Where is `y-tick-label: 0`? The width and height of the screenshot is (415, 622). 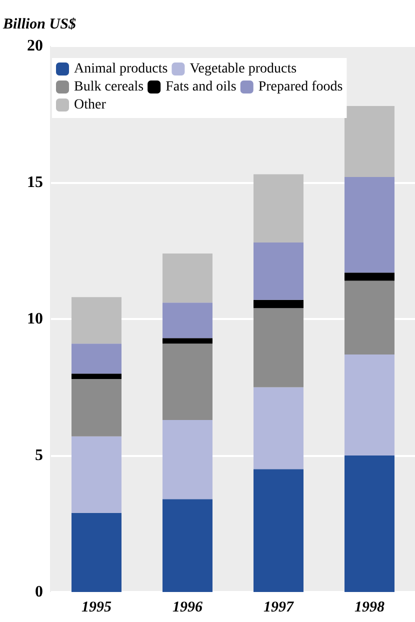 y-tick-label: 0 is located at coordinates (39, 592).